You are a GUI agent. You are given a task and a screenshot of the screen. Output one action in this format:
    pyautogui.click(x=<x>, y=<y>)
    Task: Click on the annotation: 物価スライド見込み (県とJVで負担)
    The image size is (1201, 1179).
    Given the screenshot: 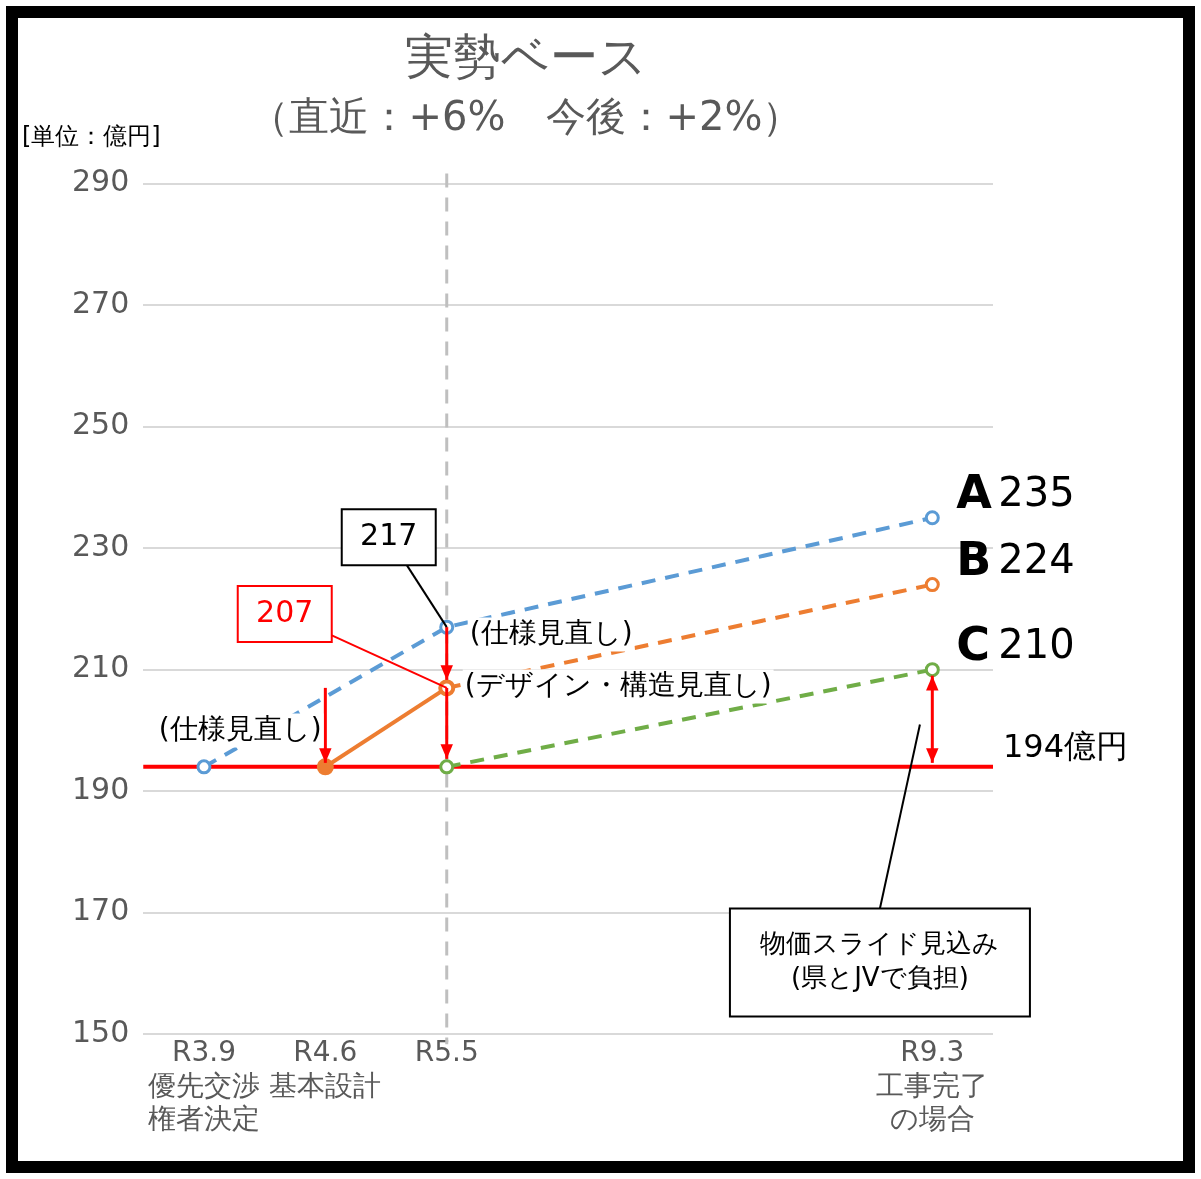 What is the action you would take?
    pyautogui.click(x=880, y=960)
    